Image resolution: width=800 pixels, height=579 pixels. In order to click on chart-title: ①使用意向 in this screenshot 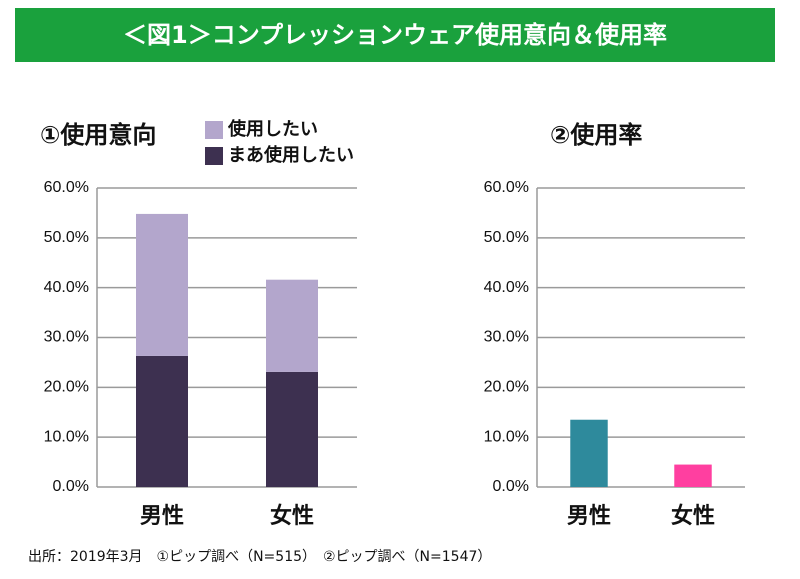, I will do `click(98, 135)`.